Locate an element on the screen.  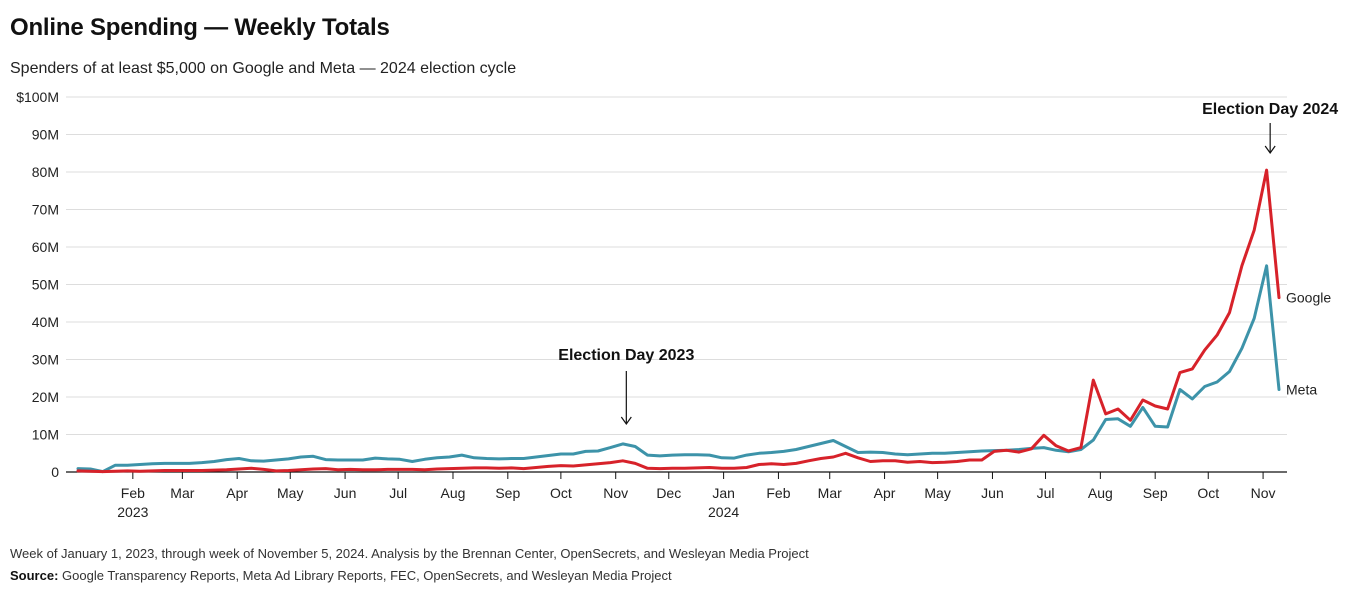
y-tick-label: 20M is located at coordinates (45, 397).